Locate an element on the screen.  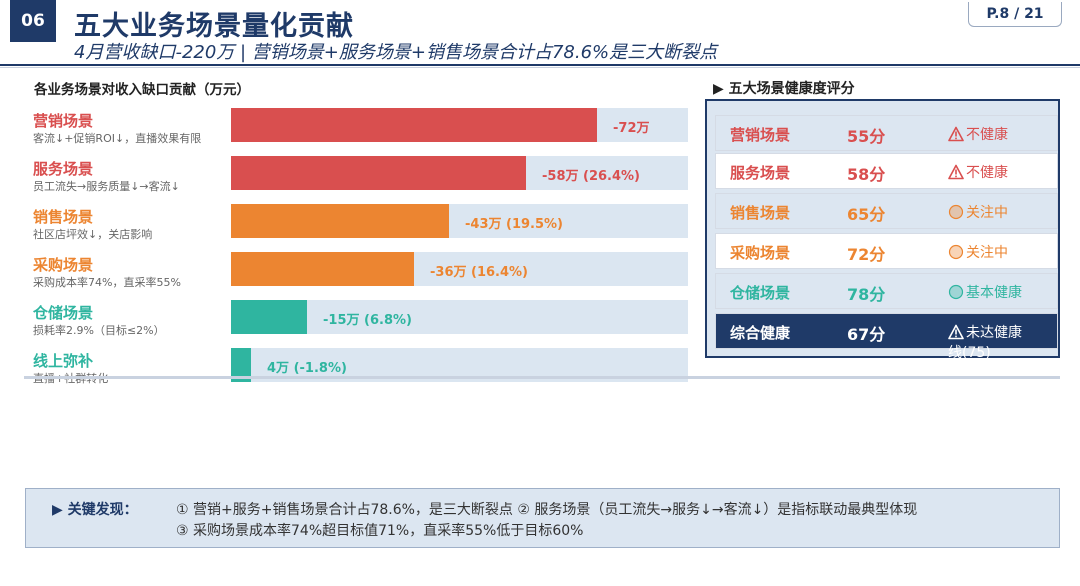
bar-value-label: -36万 (16.4%) is located at coordinates (479, 272).